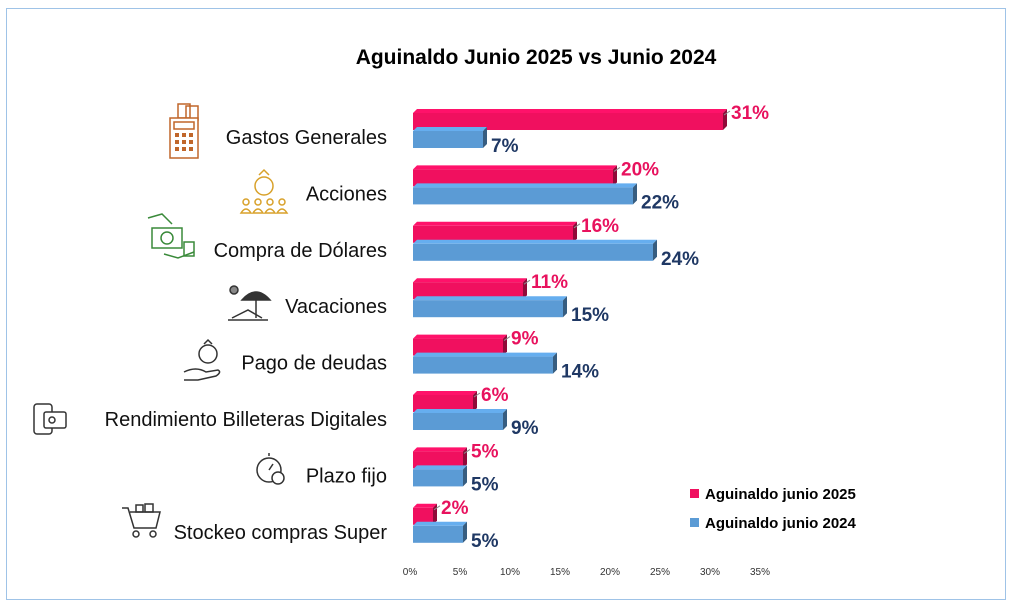 The height and width of the screenshot is (608, 1018). Describe the element at coordinates (171, 236) in the screenshot. I see `dollar-exchange-icon` at that location.